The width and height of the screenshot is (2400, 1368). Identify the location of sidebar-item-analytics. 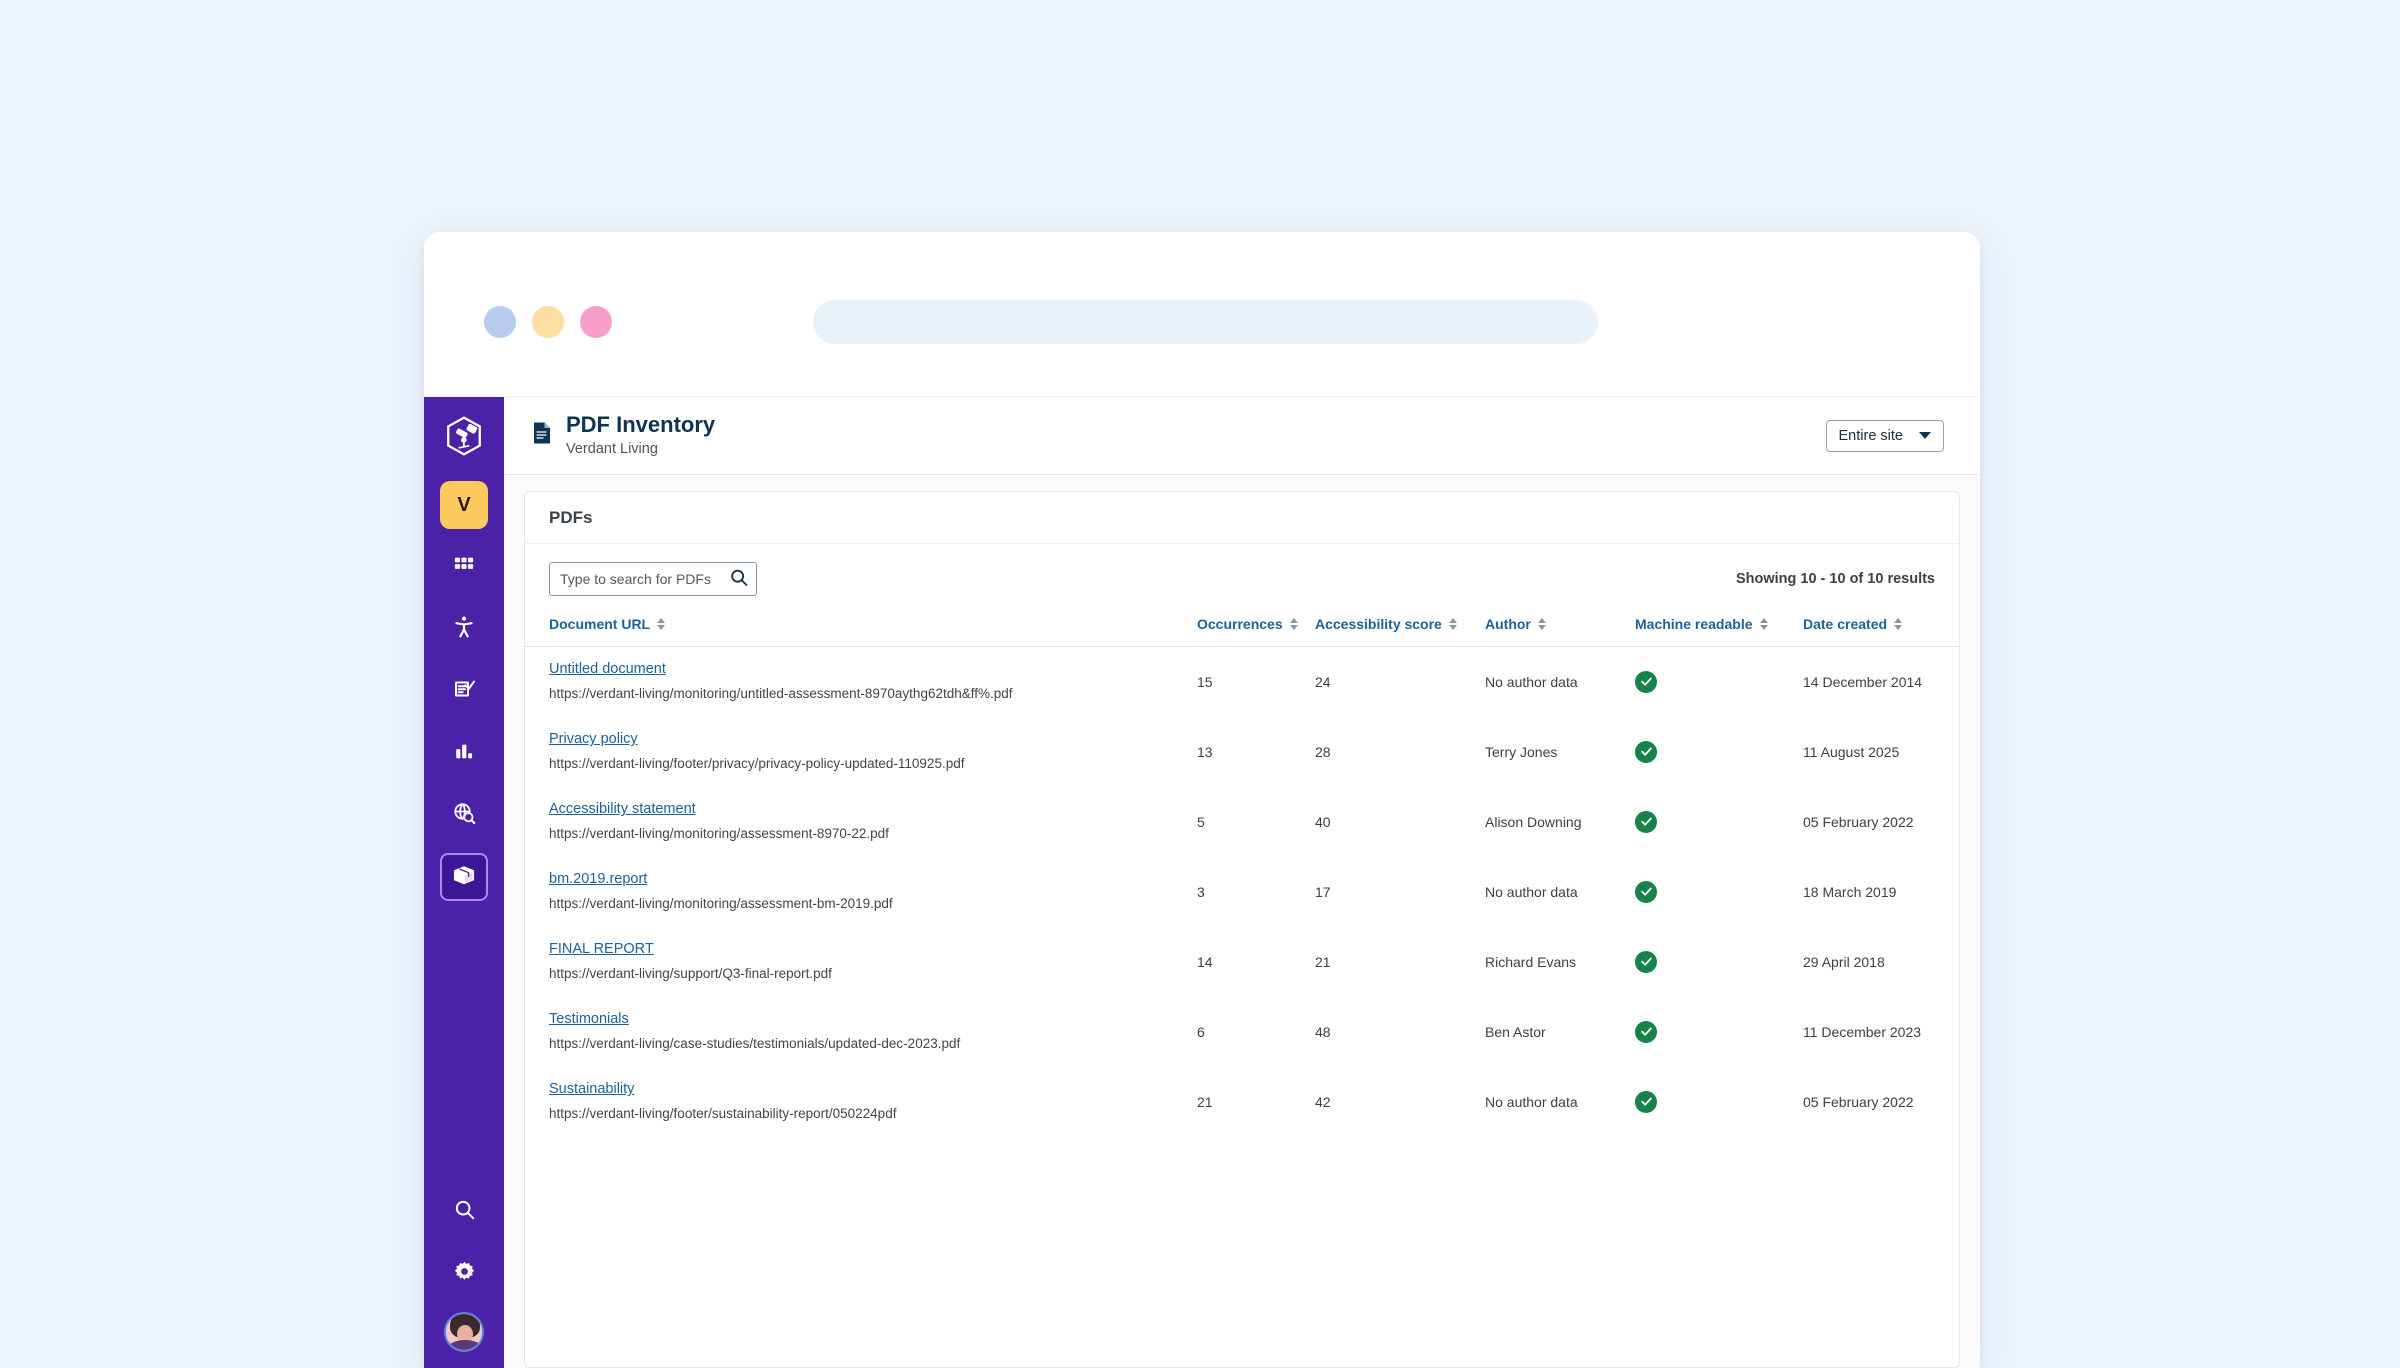
(464, 753).